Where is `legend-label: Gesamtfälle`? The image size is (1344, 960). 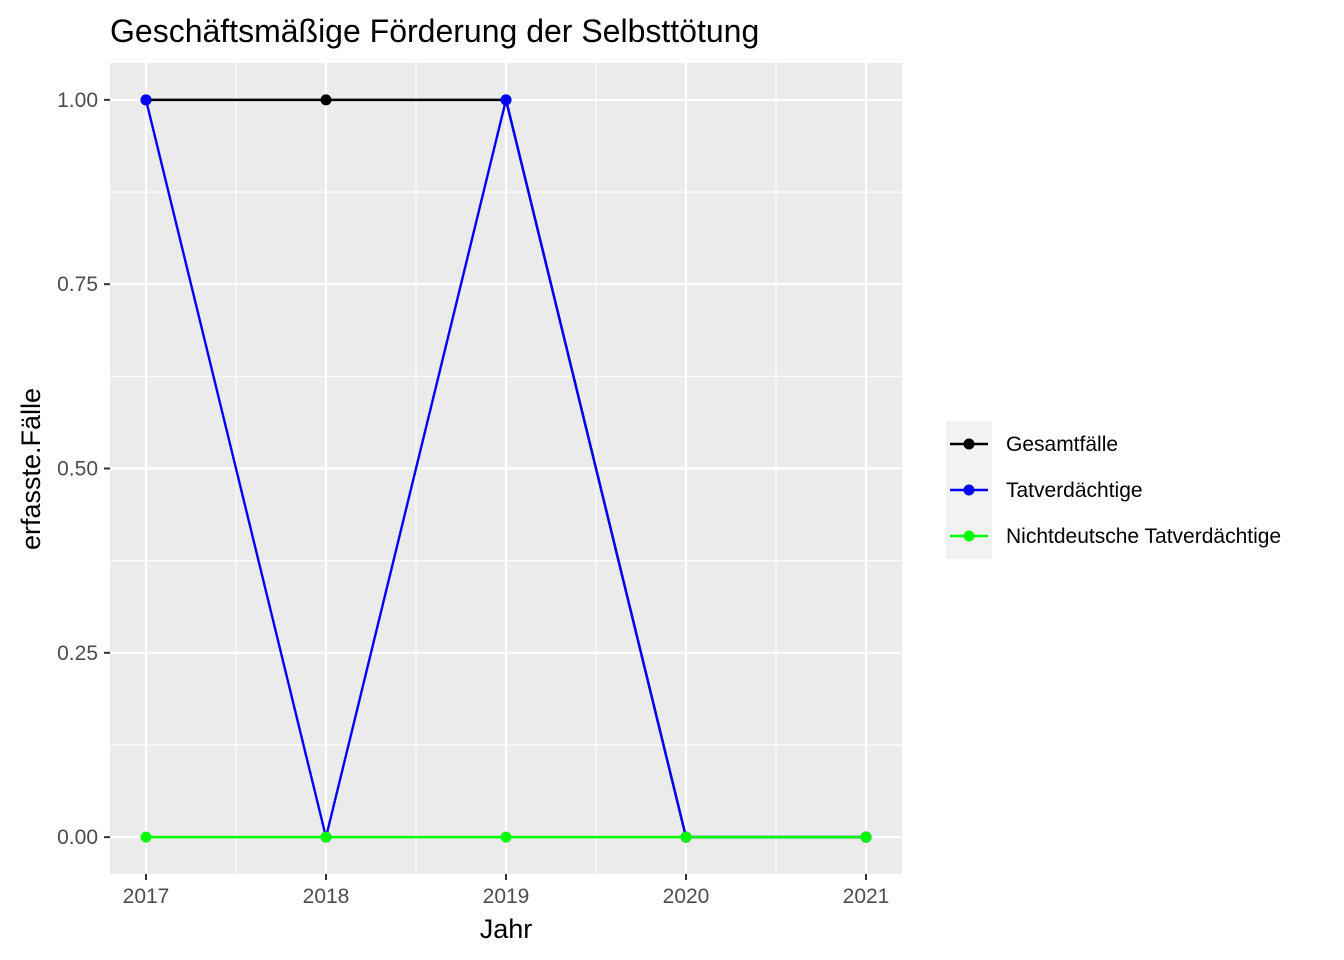 legend-label: Gesamtfälle is located at coordinates (1062, 444).